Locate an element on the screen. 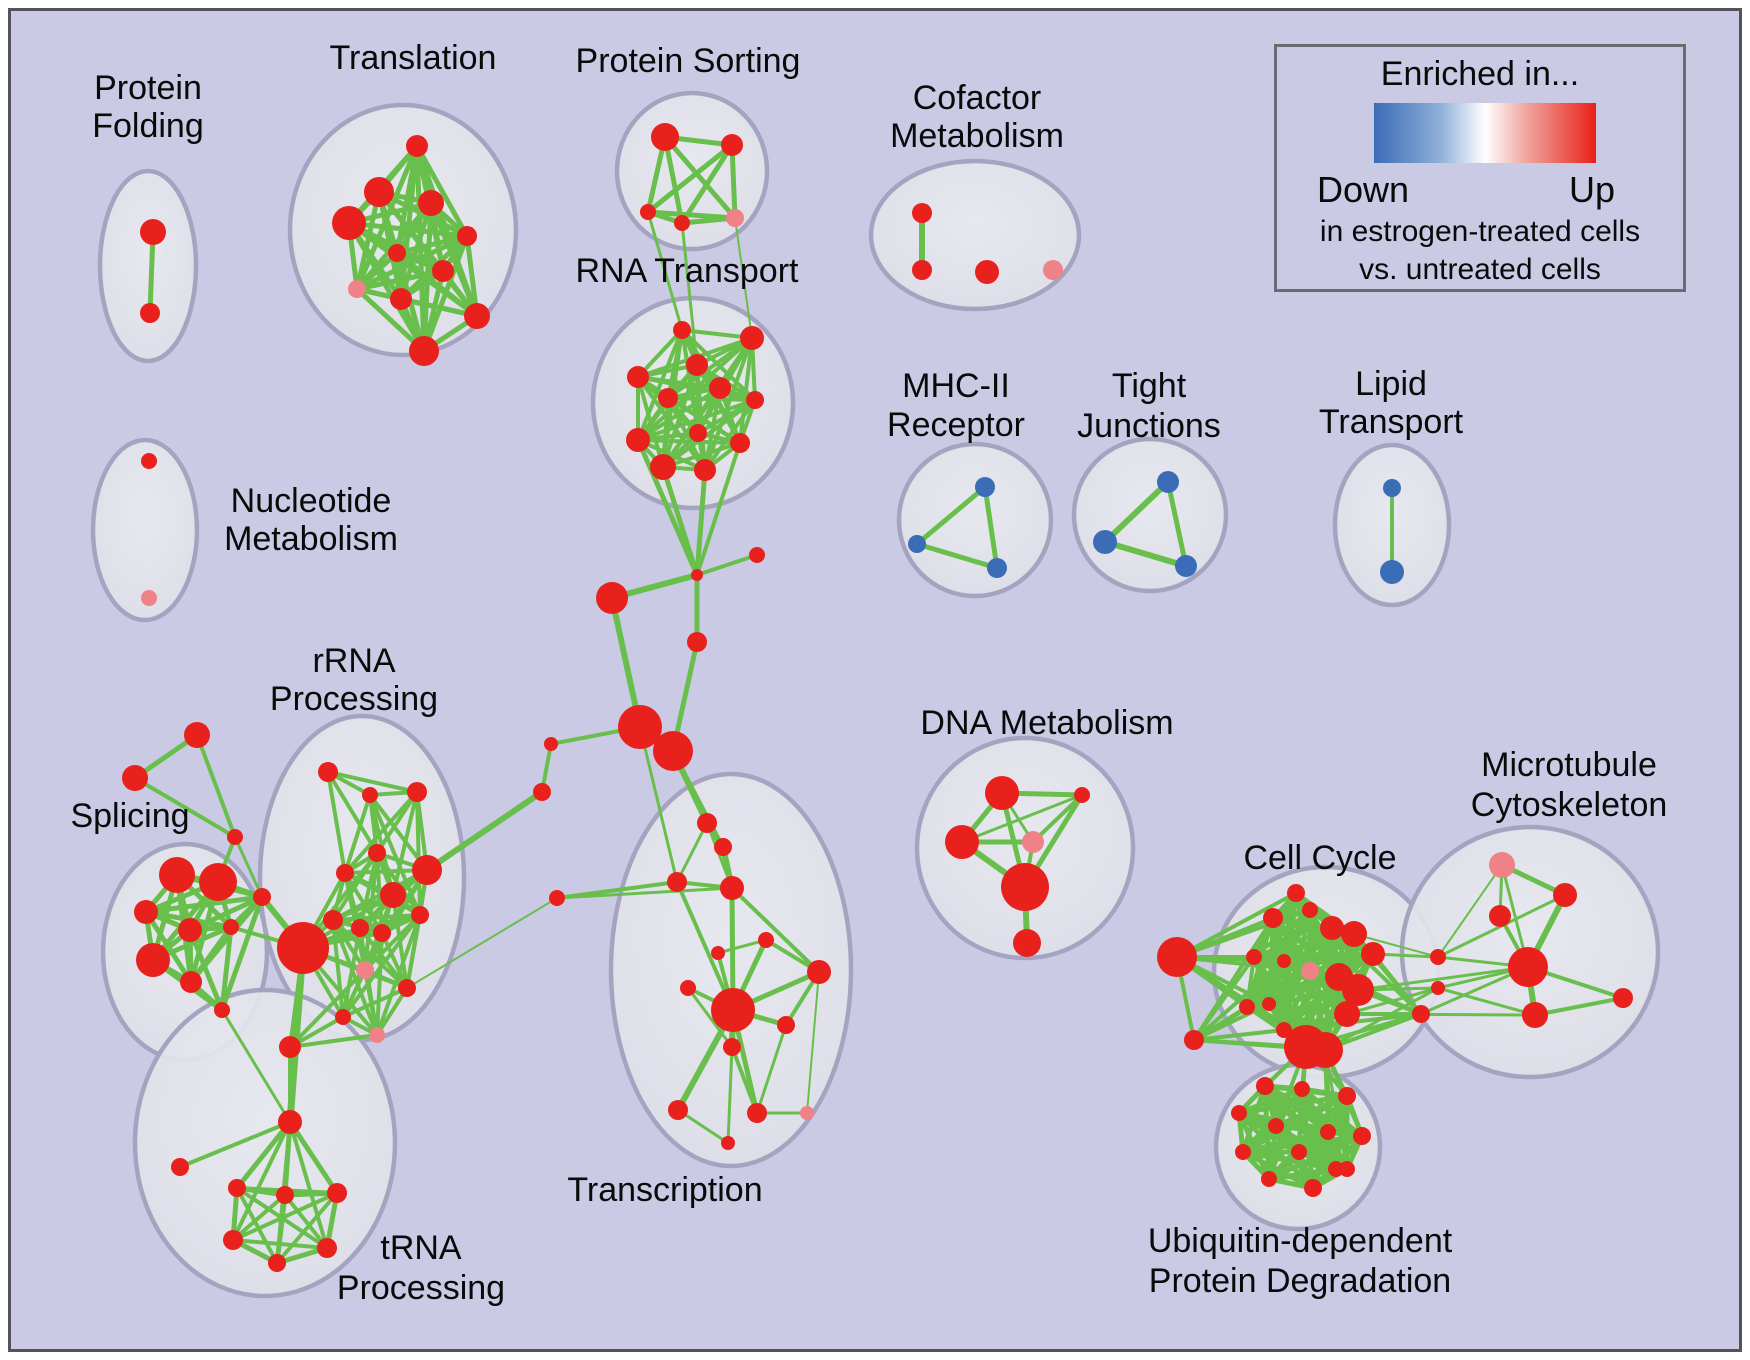  cluster-cc-label: Cell Cycle is located at coordinates (1319, 858).